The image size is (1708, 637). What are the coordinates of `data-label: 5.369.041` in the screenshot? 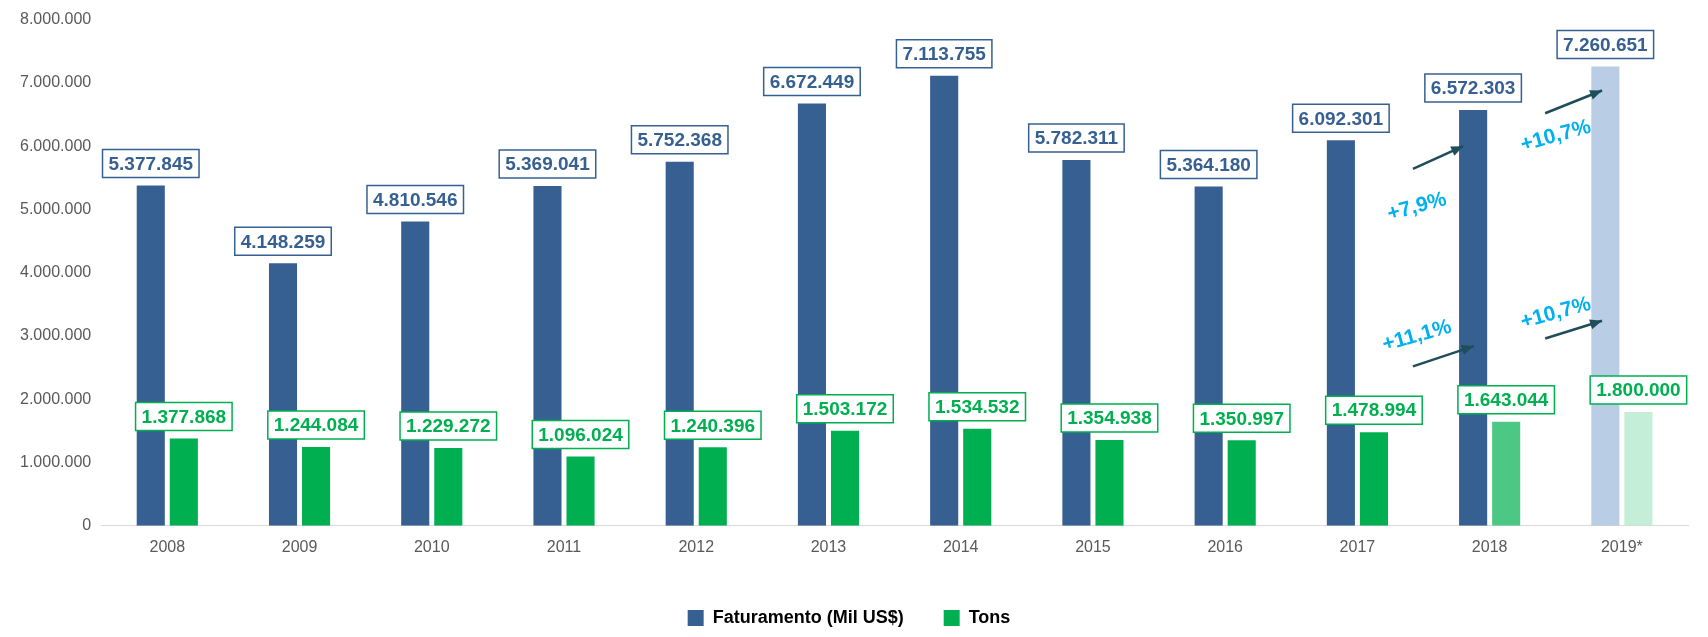 It's located at (548, 164).